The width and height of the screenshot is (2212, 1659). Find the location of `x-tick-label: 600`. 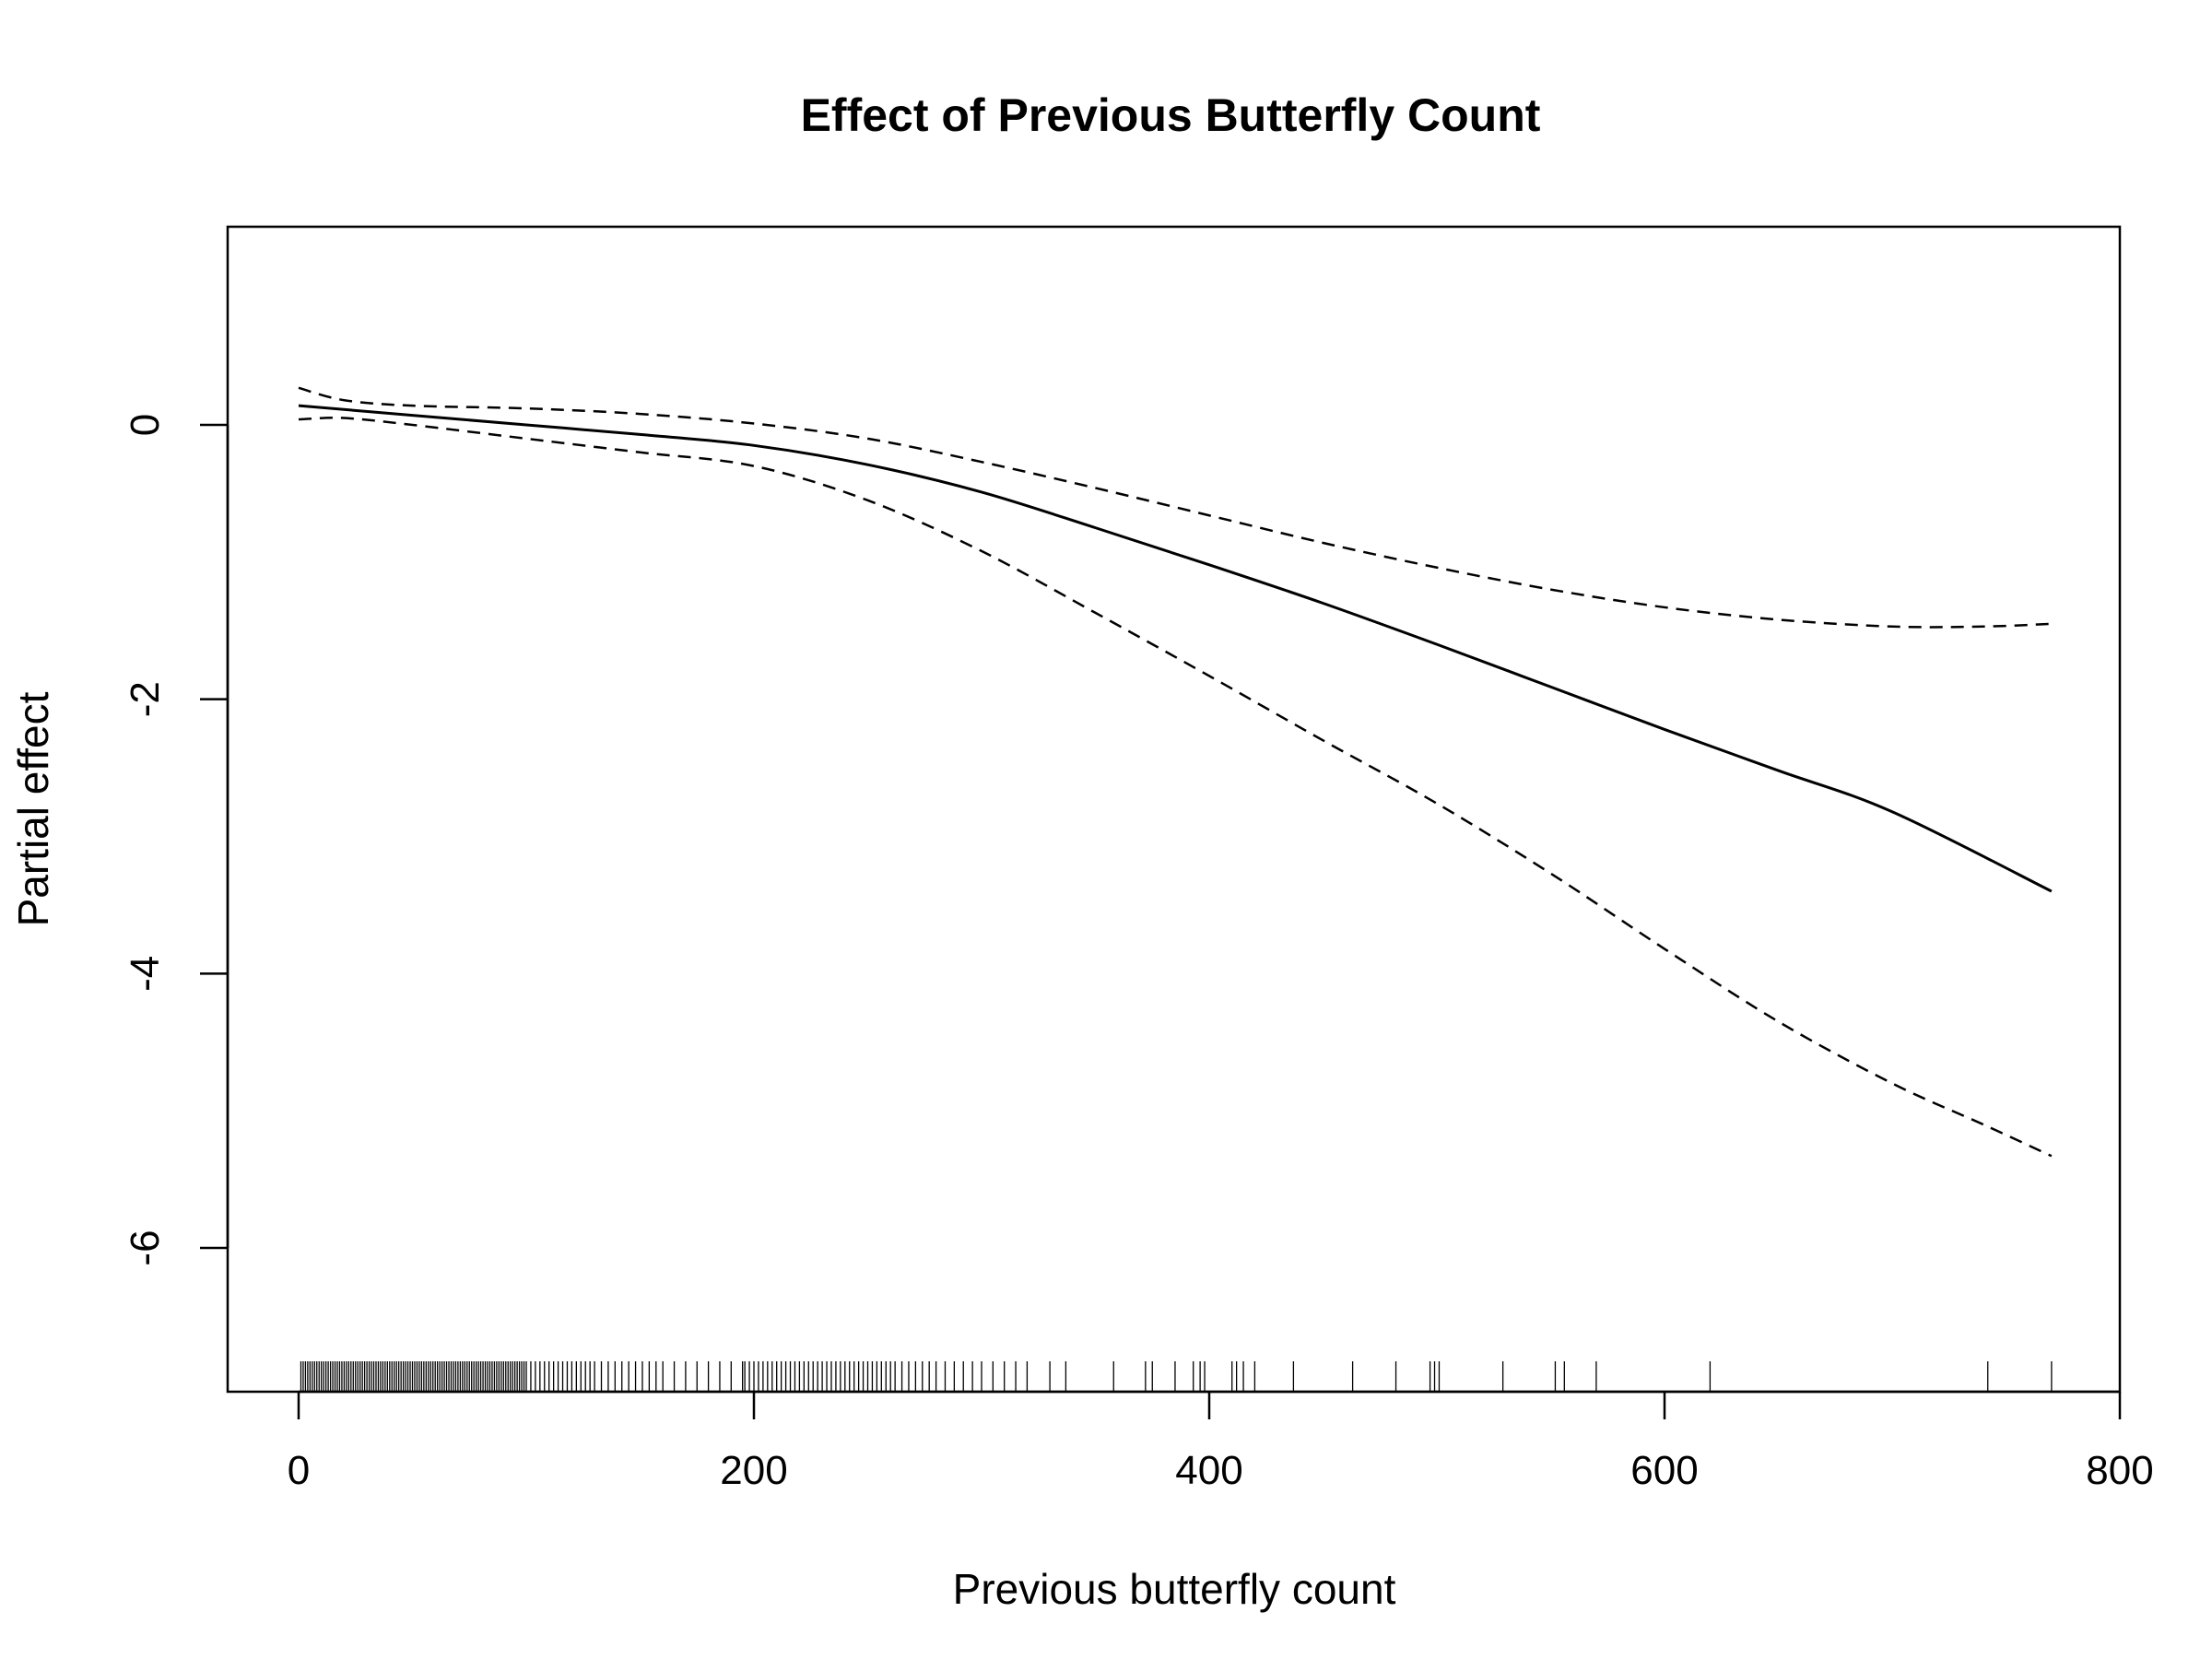

x-tick-label: 600 is located at coordinates (1664, 1470).